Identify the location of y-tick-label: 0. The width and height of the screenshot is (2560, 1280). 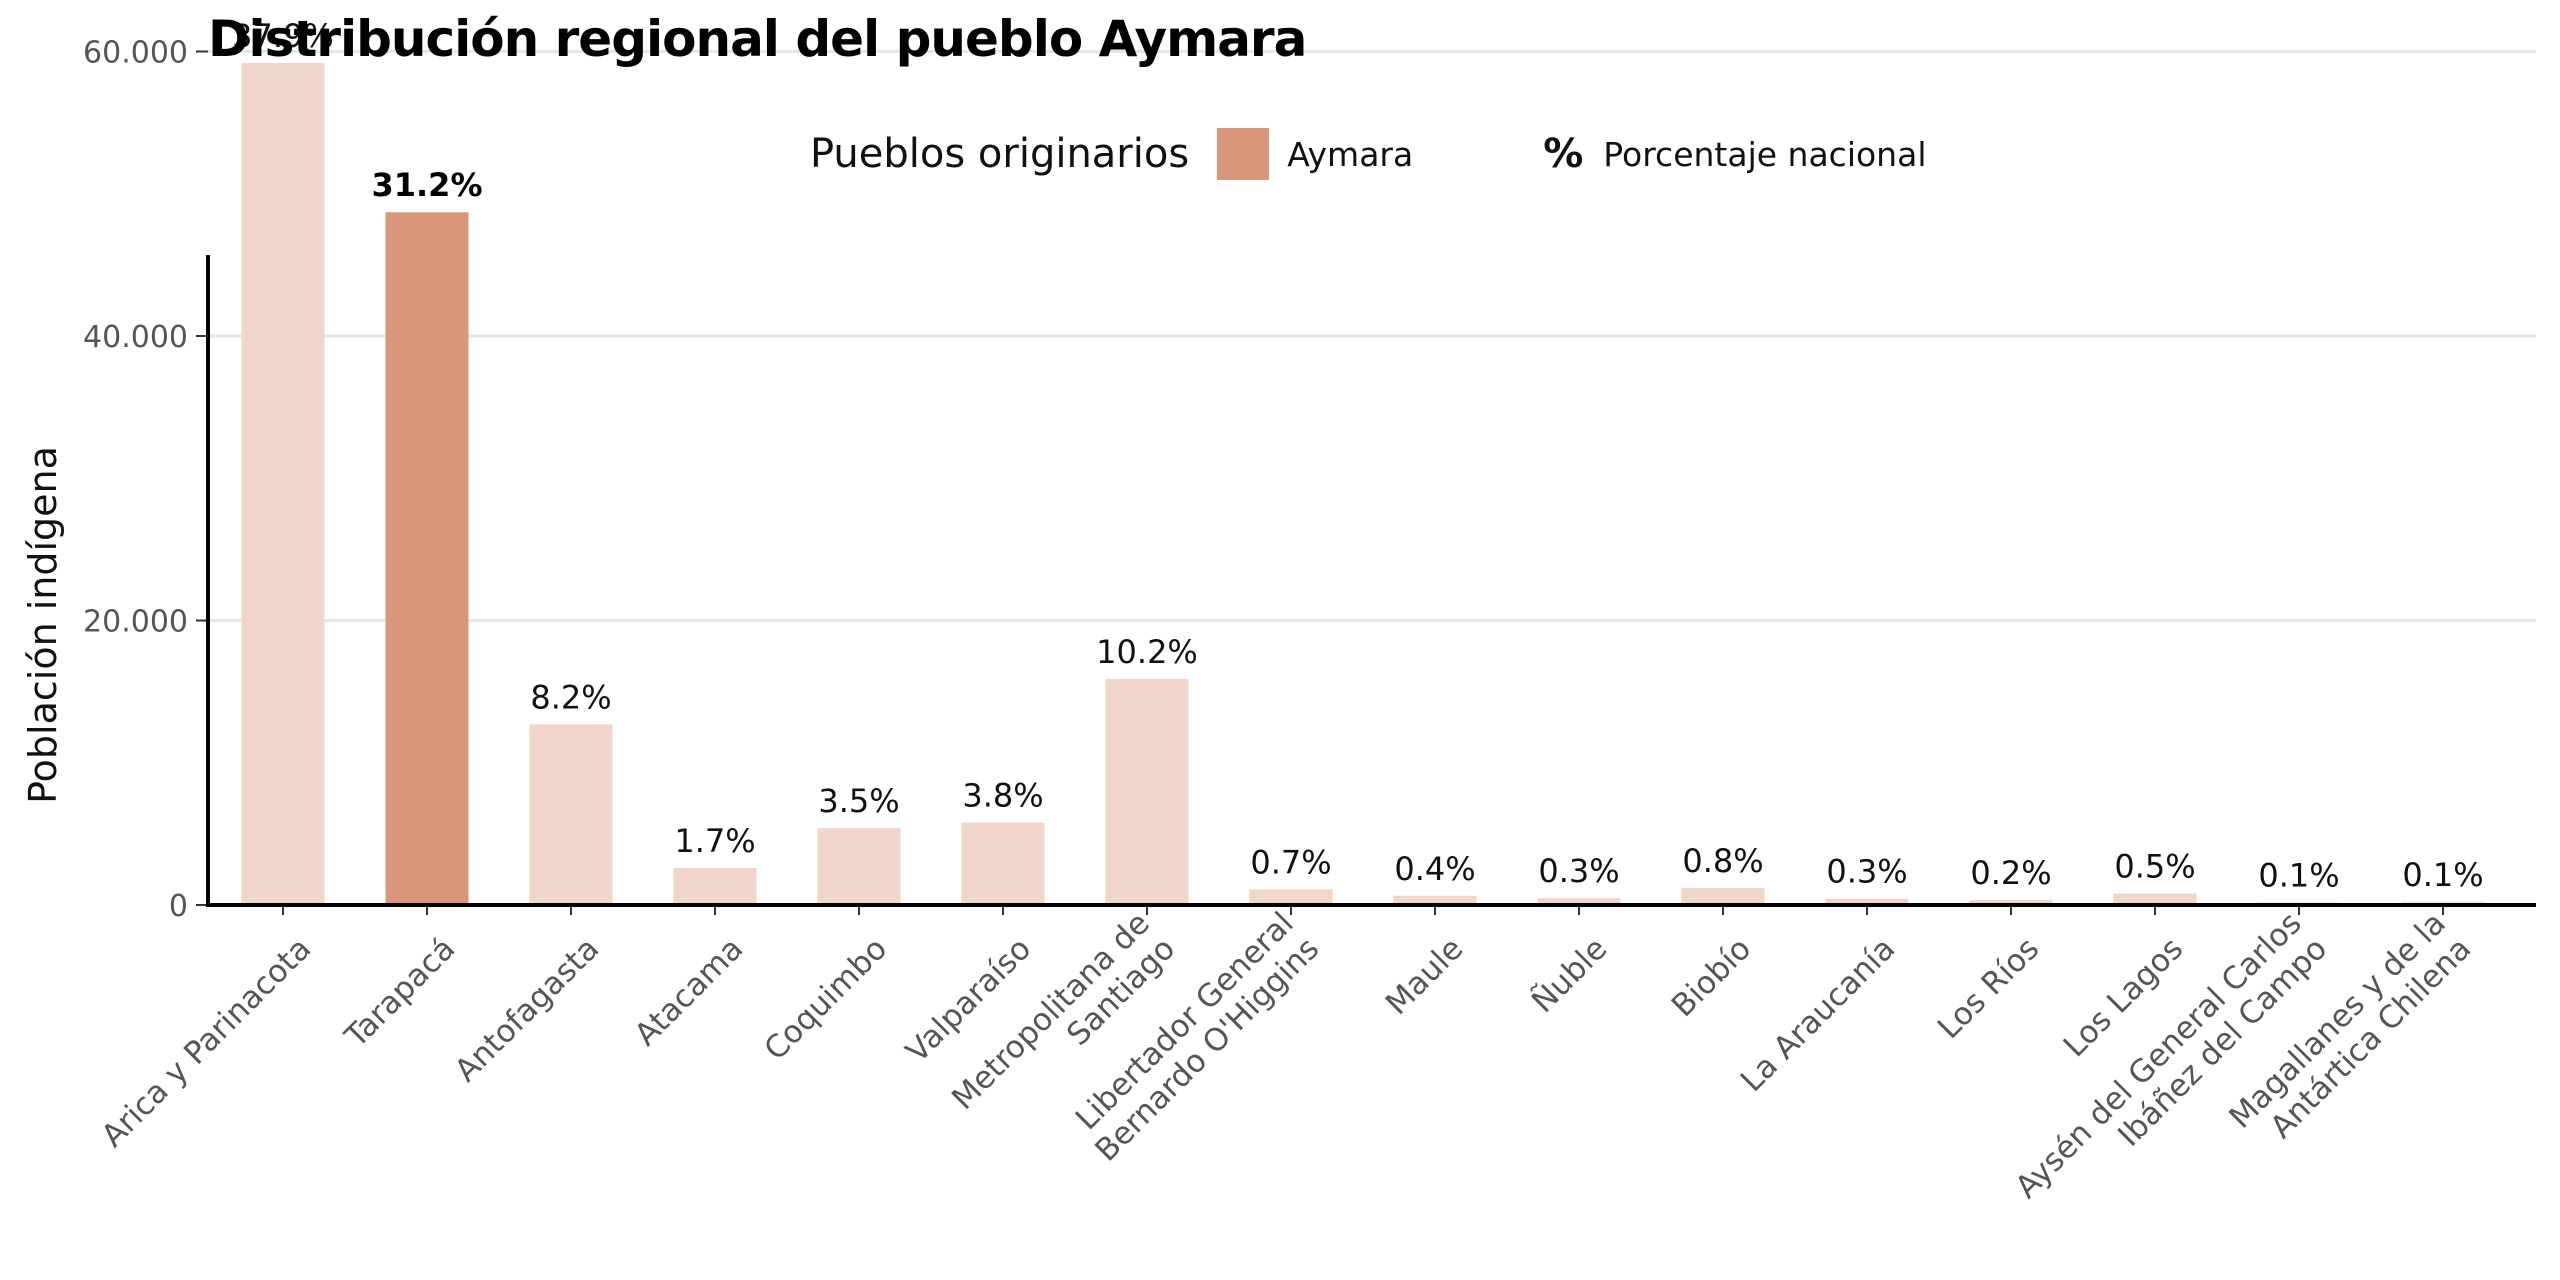
(178, 906).